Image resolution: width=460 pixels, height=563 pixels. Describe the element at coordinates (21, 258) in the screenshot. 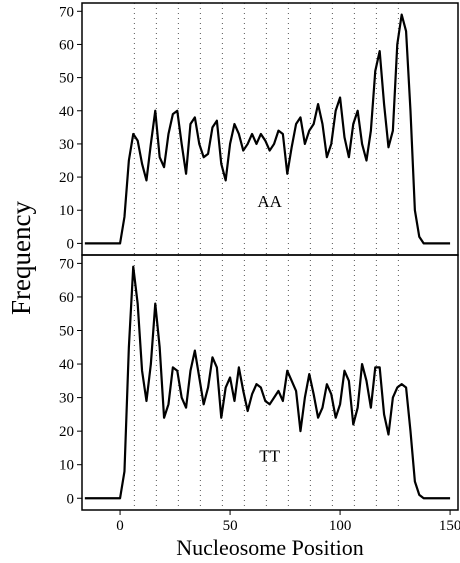

I see `y-axis-label: Frequency` at that location.